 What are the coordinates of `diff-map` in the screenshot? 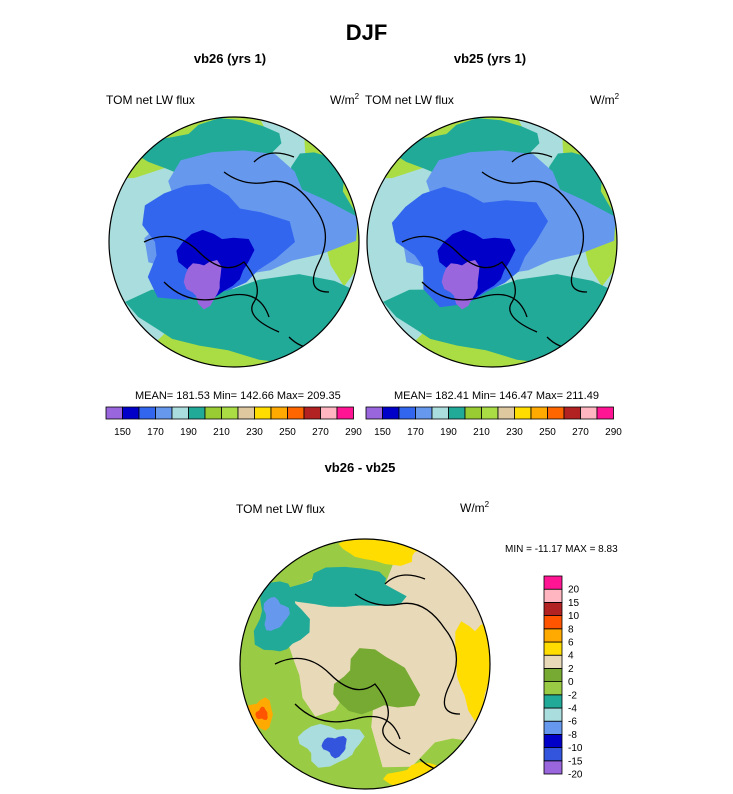 It's located at (365, 664).